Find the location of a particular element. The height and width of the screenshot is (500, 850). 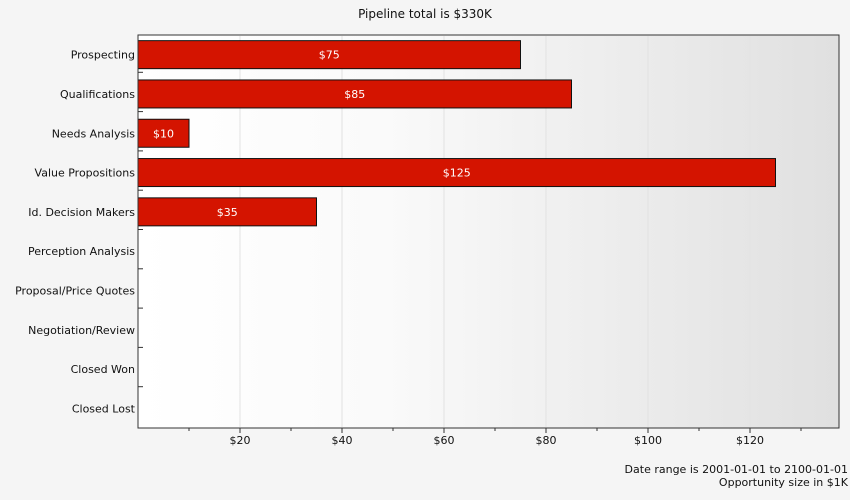

y-category-label: Qualifications is located at coordinates (97, 94).